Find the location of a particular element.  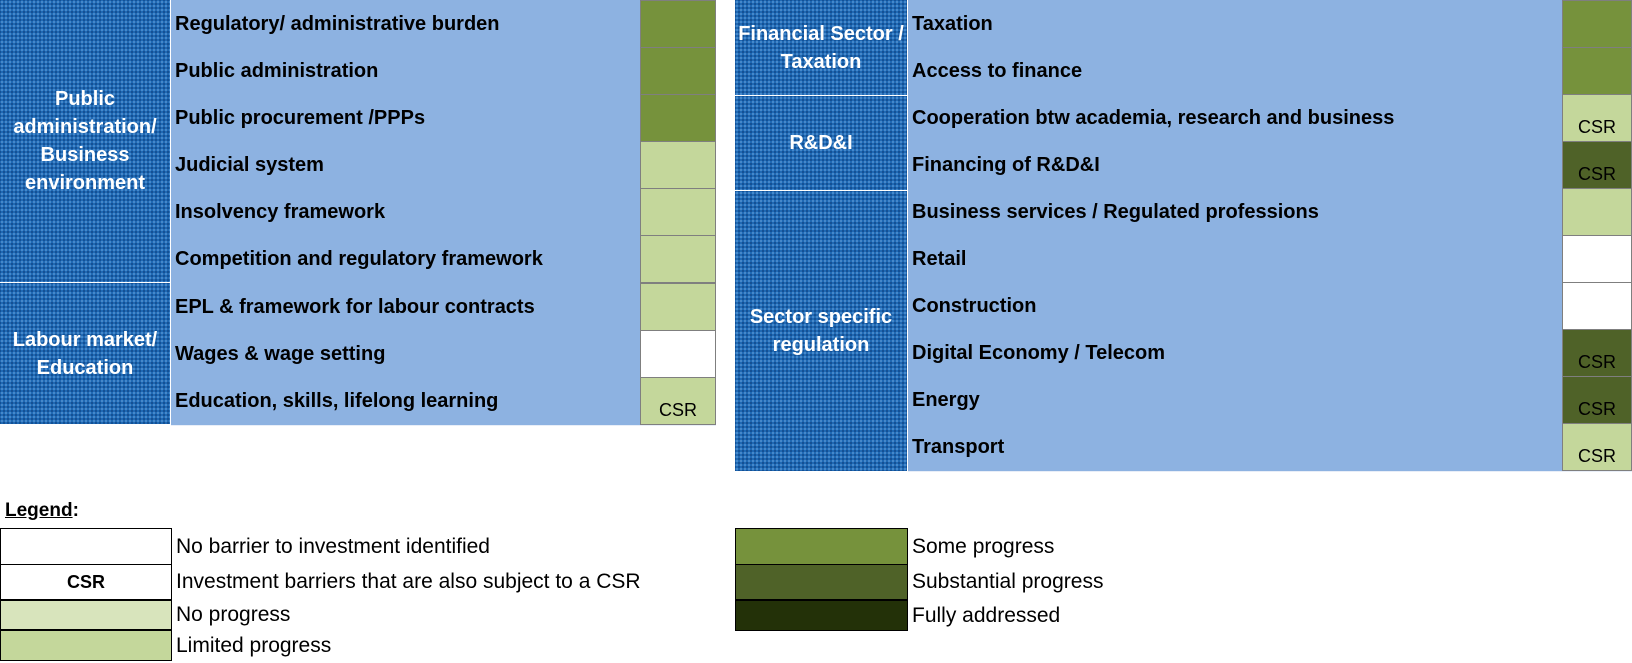

legend-label: Substantial progress is located at coordinates (1008, 581).